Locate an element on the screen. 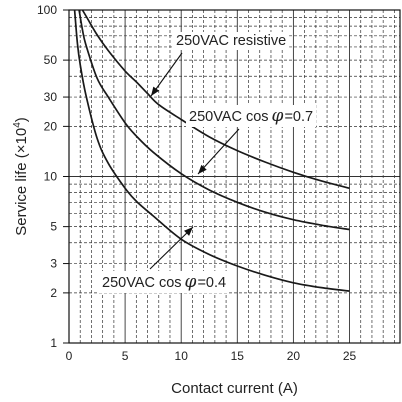 The width and height of the screenshot is (402, 402). annotation-text-part: 250VAC resistive is located at coordinates (231, 41).